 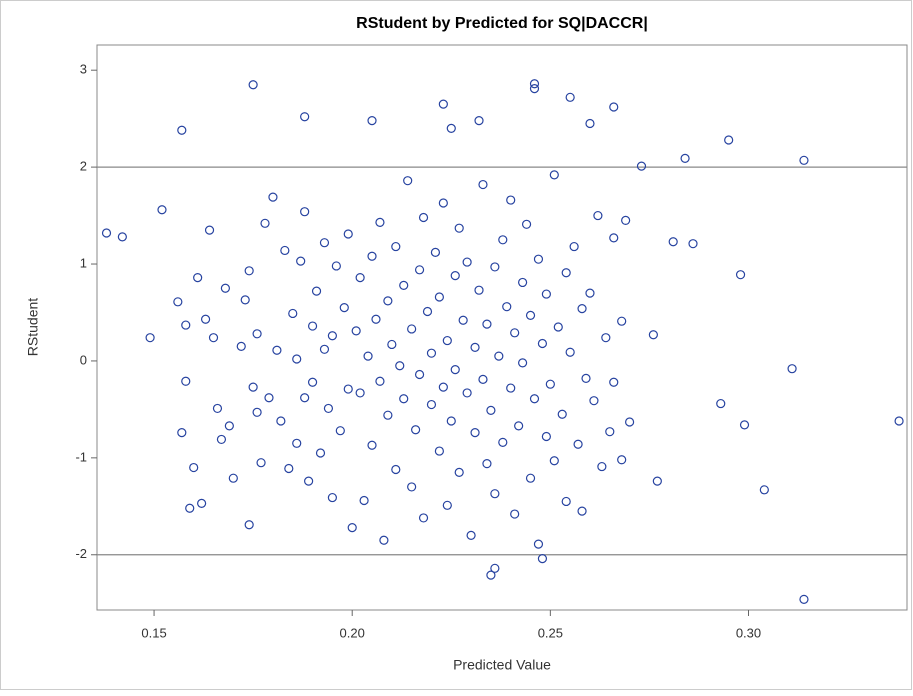 What do you see at coordinates (352, 632) in the screenshot?
I see `x-tick-label: 0.20` at bounding box center [352, 632].